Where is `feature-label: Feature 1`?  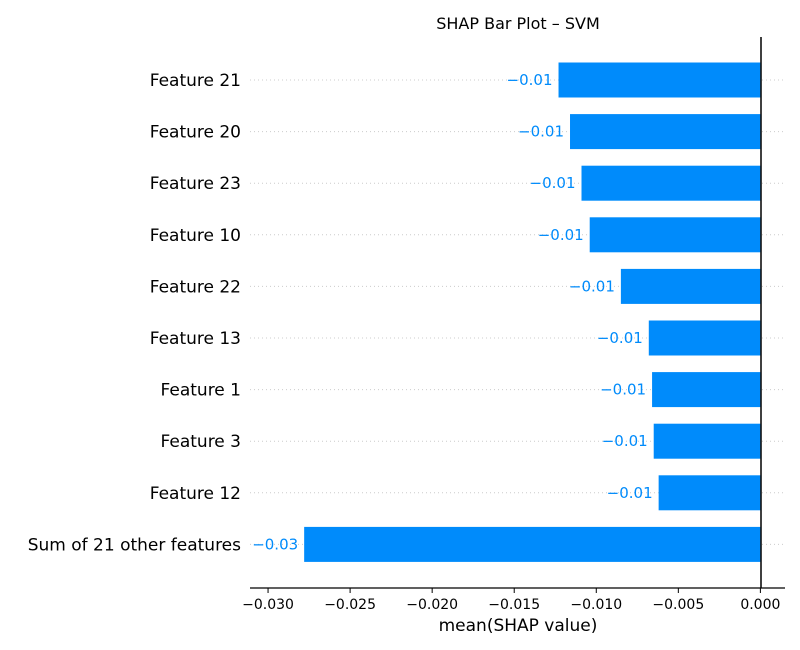 feature-label: Feature 1 is located at coordinates (201, 391).